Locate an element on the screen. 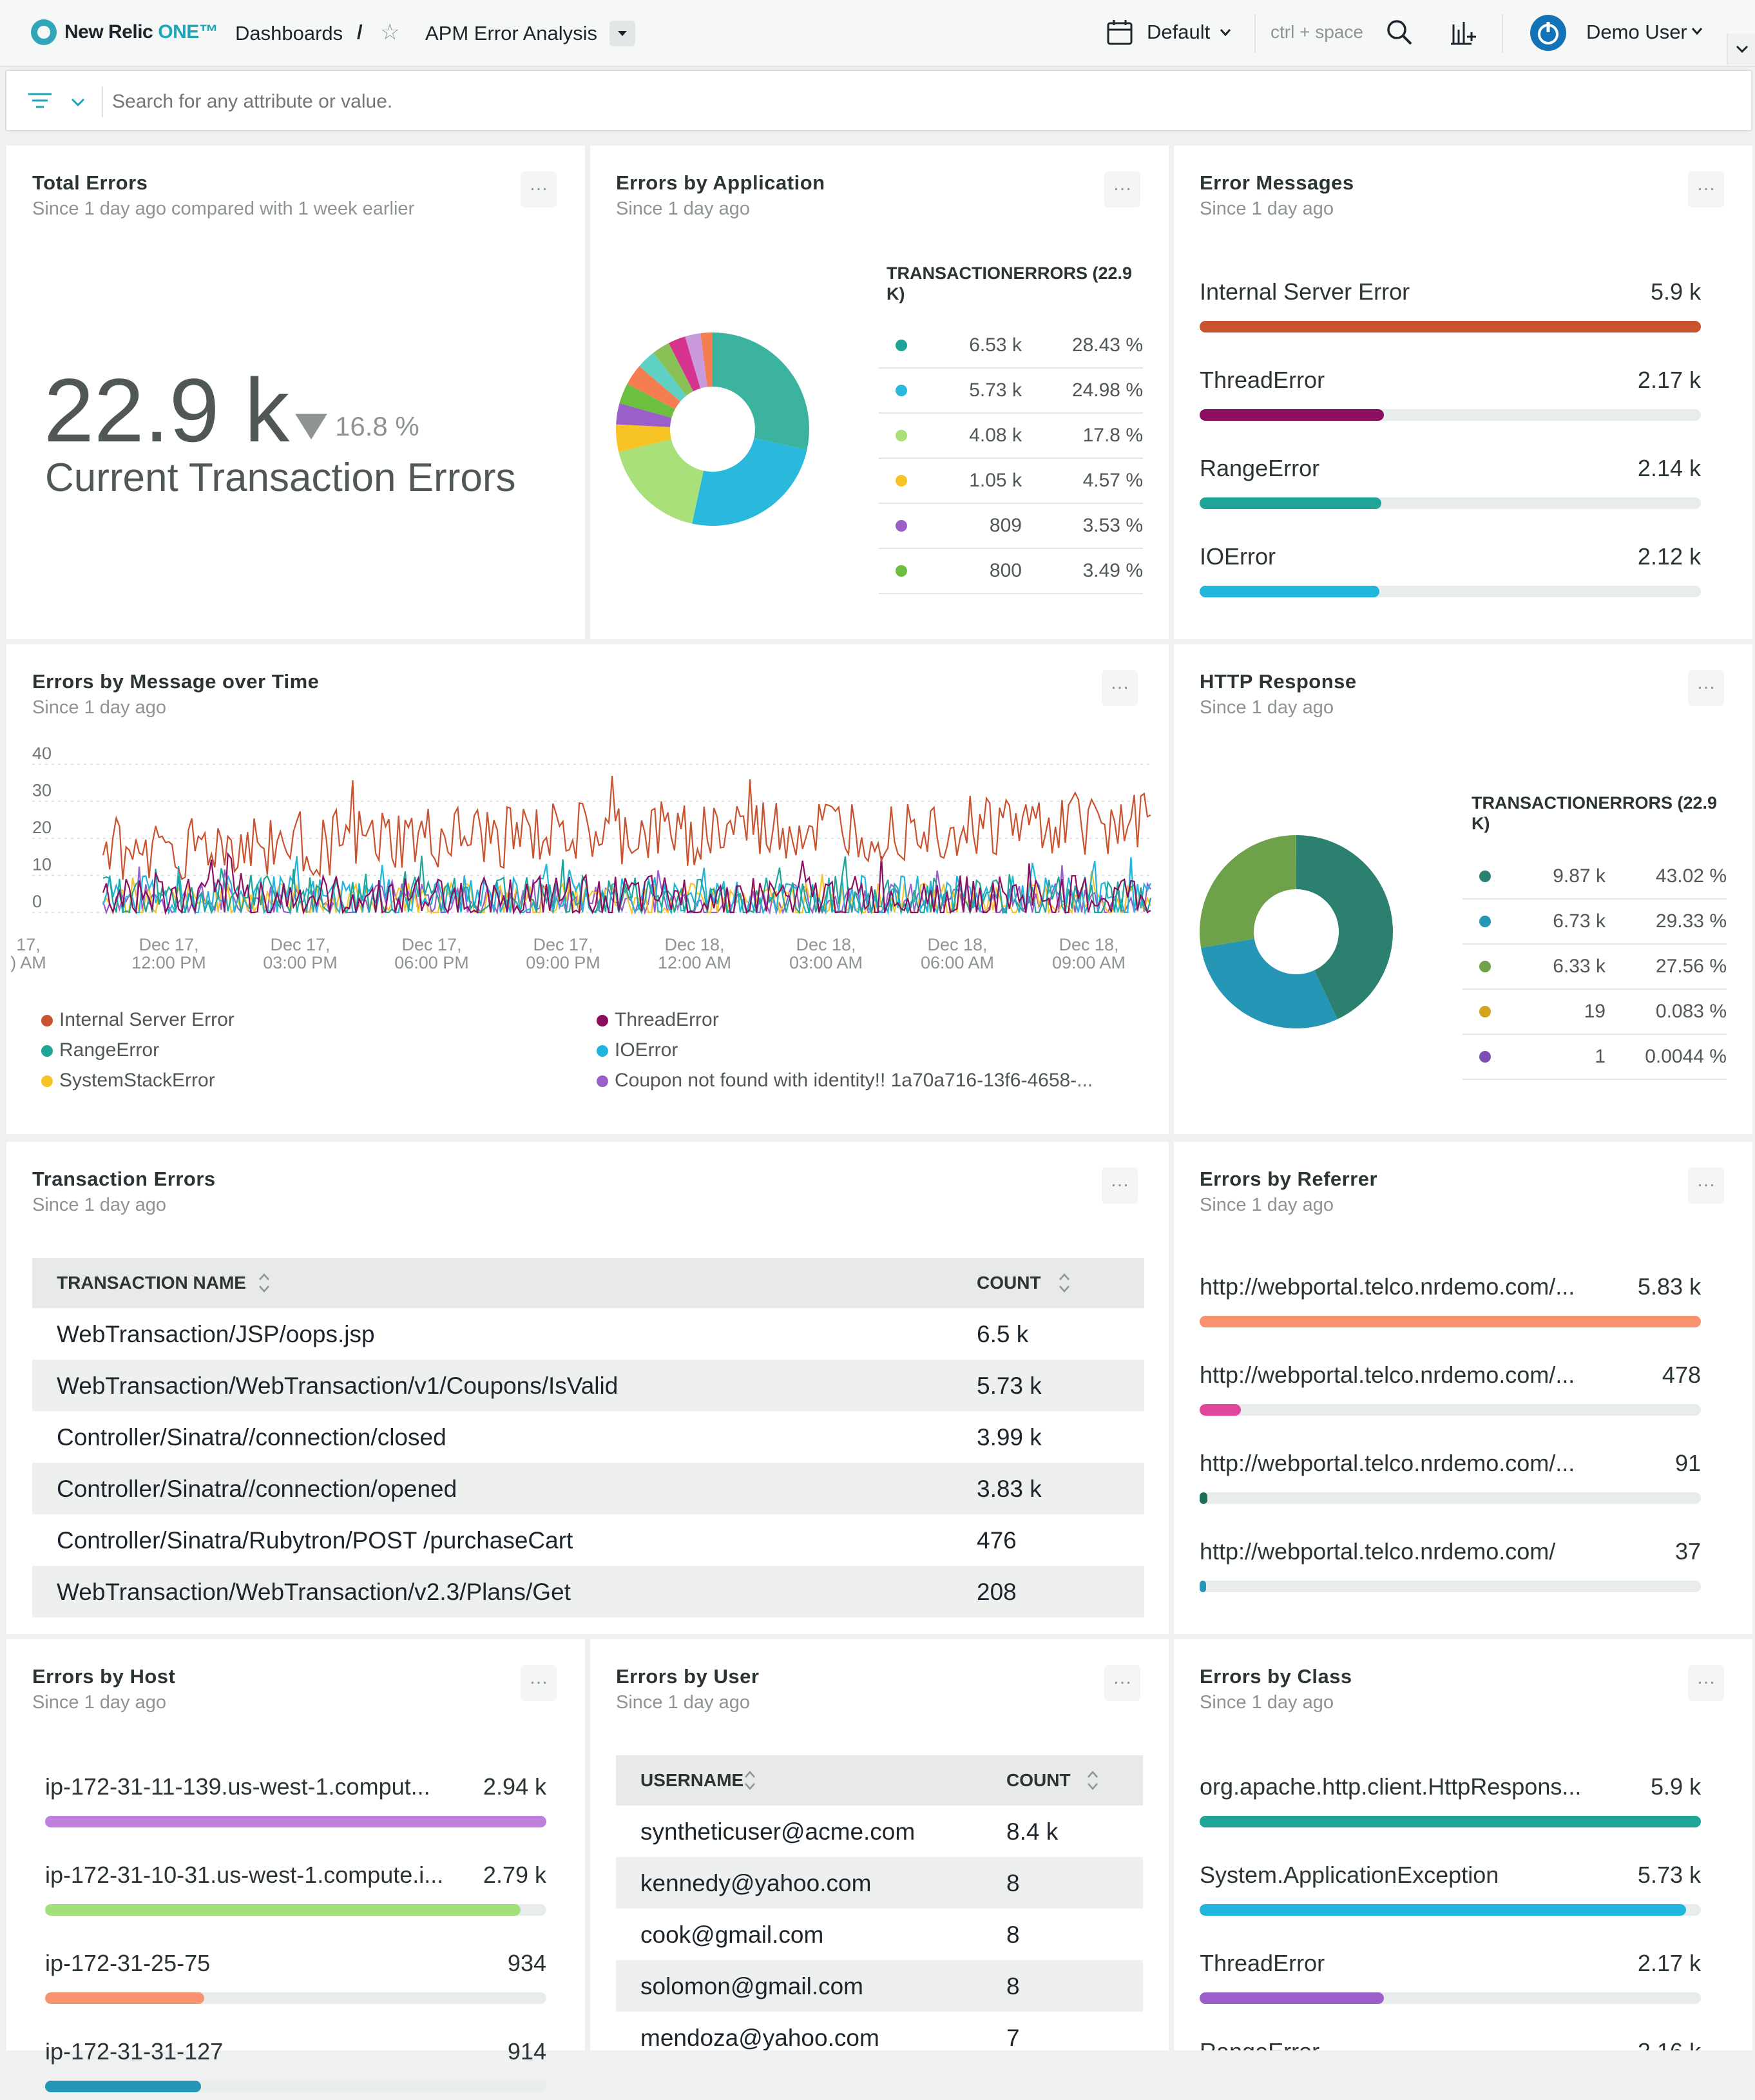 The image size is (1755, 2100). legend-item: SystemStackError is located at coordinates (128, 1081).